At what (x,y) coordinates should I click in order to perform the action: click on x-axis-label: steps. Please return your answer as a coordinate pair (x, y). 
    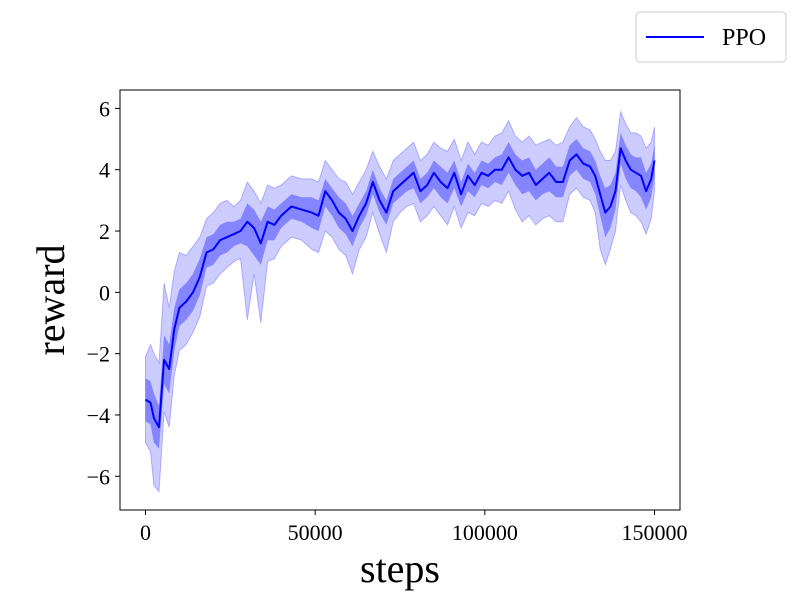
    Looking at the image, I should click on (400, 568).